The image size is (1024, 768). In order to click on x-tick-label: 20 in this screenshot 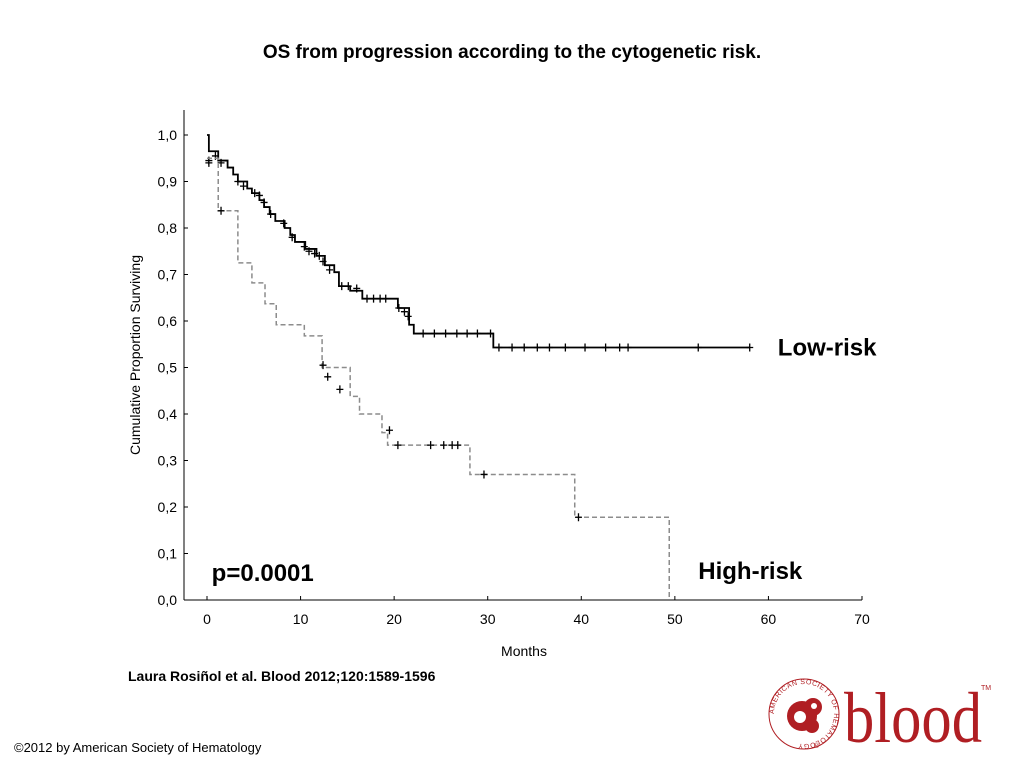, I will do `click(394, 619)`.